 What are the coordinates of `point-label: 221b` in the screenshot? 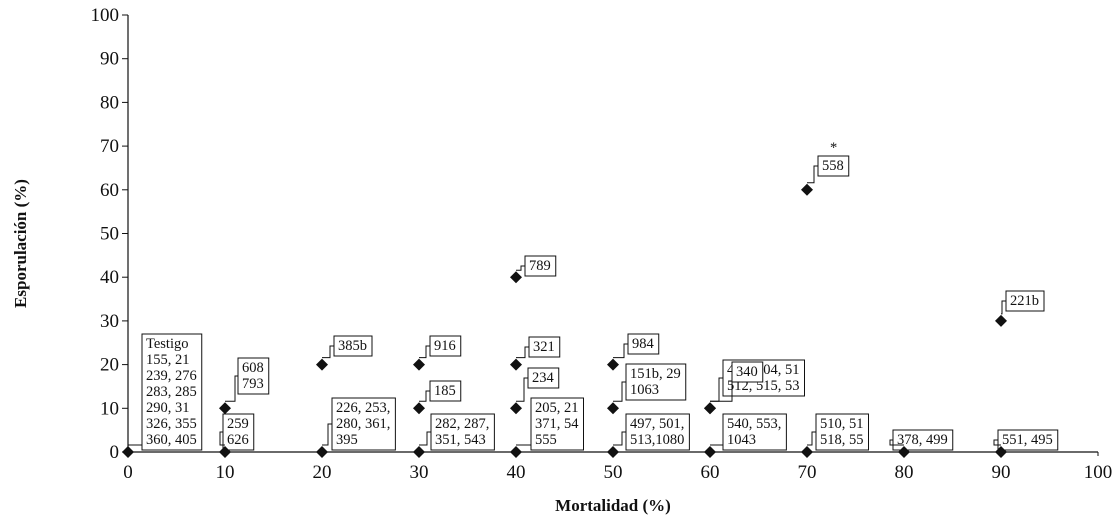 It's located at (1023, 302).